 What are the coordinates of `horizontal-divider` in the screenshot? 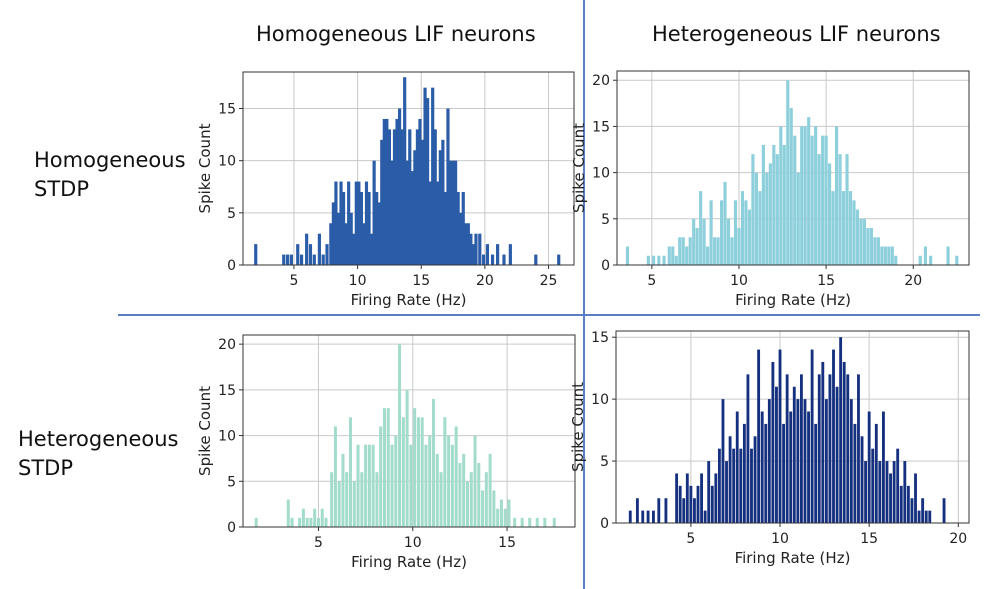 It's located at (549, 315).